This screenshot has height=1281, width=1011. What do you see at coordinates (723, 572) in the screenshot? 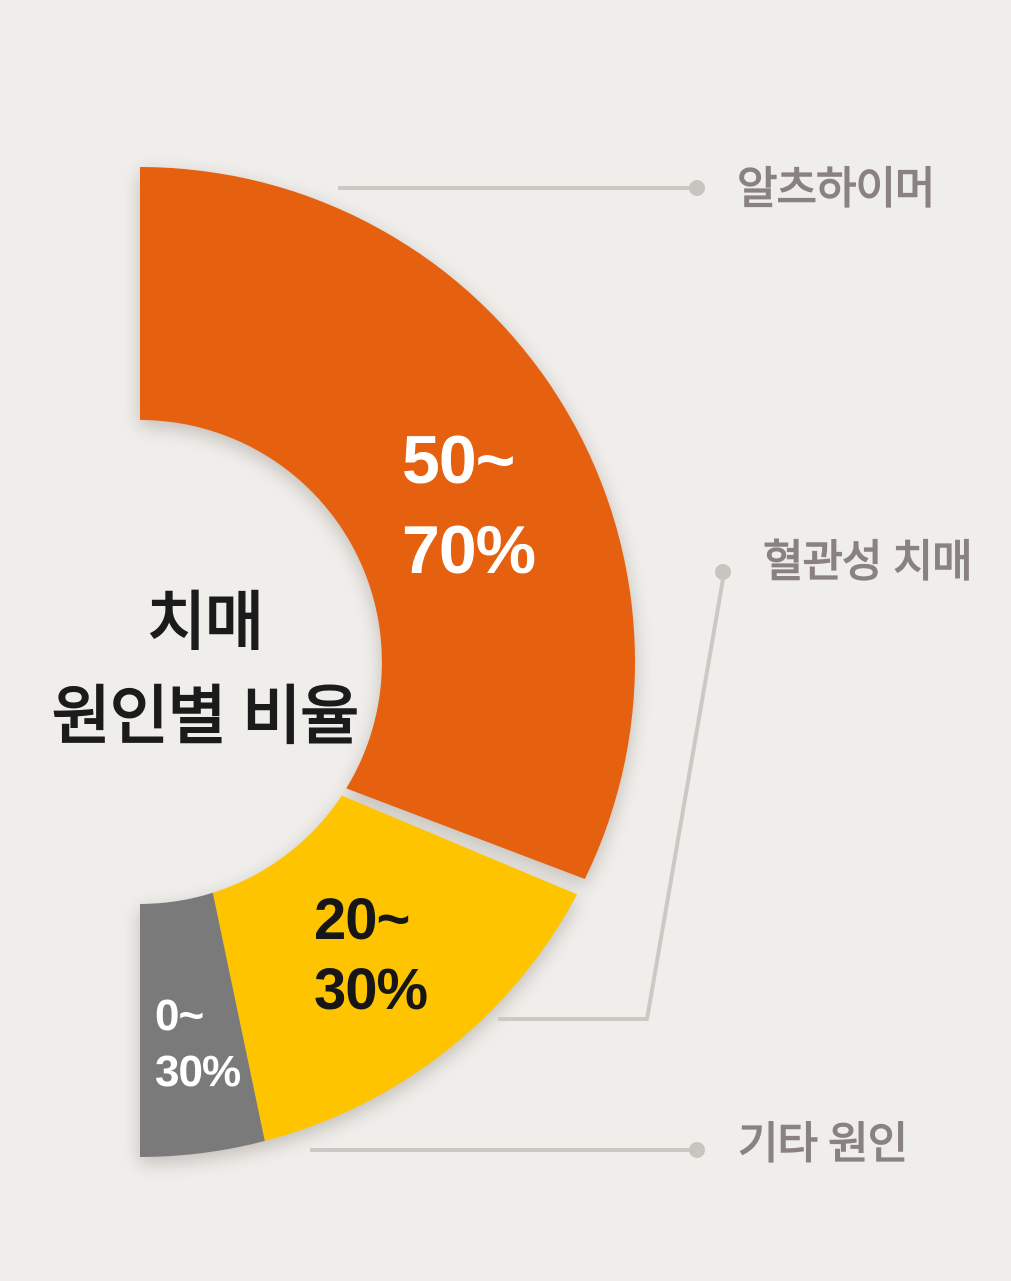
I see `leader-dot-vascular` at bounding box center [723, 572].